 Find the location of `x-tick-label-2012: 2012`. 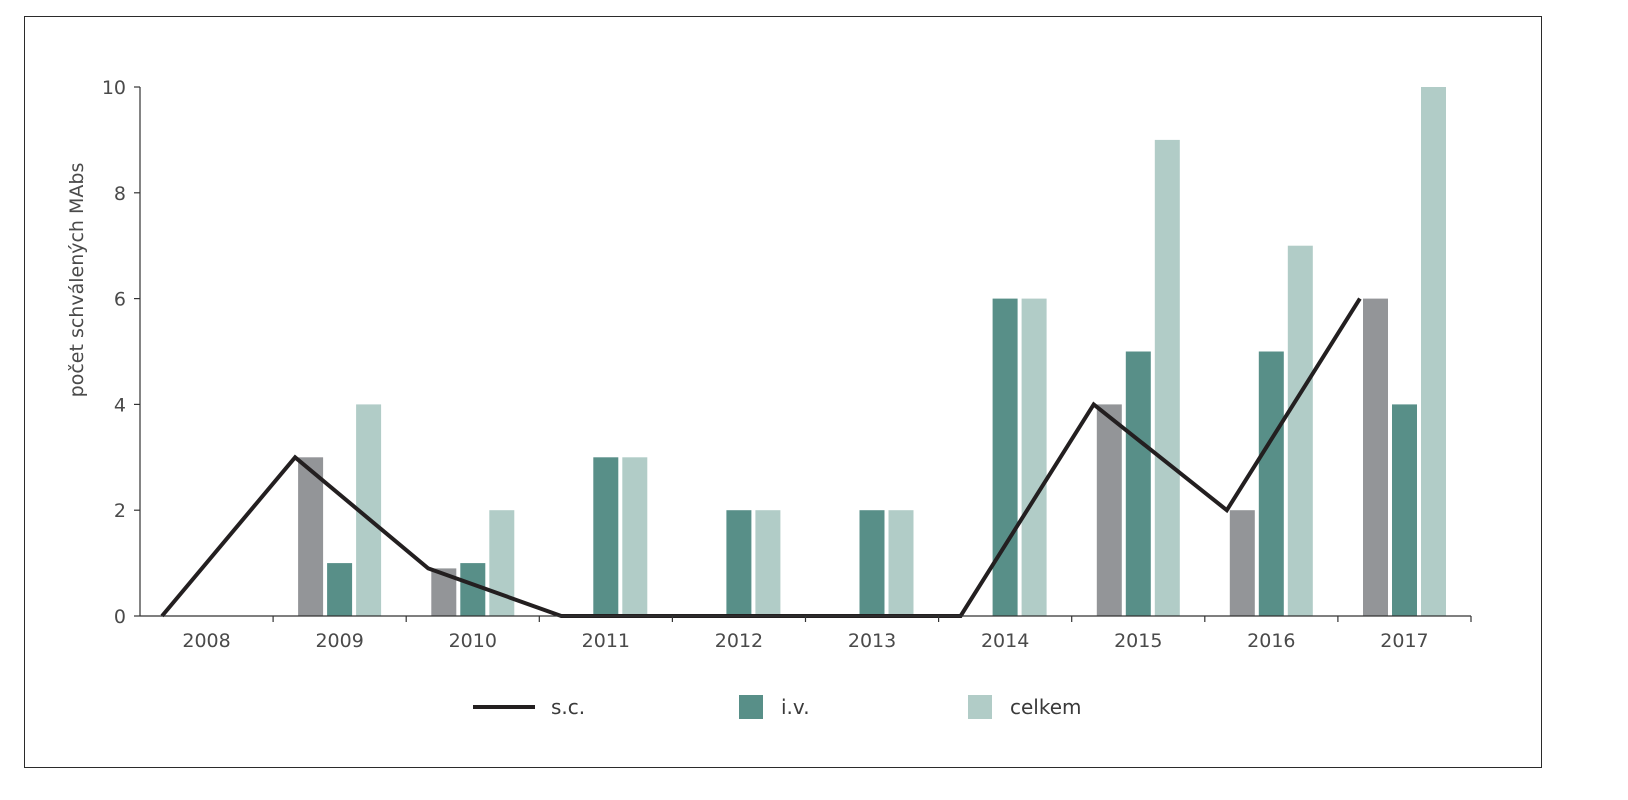

x-tick-label-2012: 2012 is located at coordinates (739, 641).